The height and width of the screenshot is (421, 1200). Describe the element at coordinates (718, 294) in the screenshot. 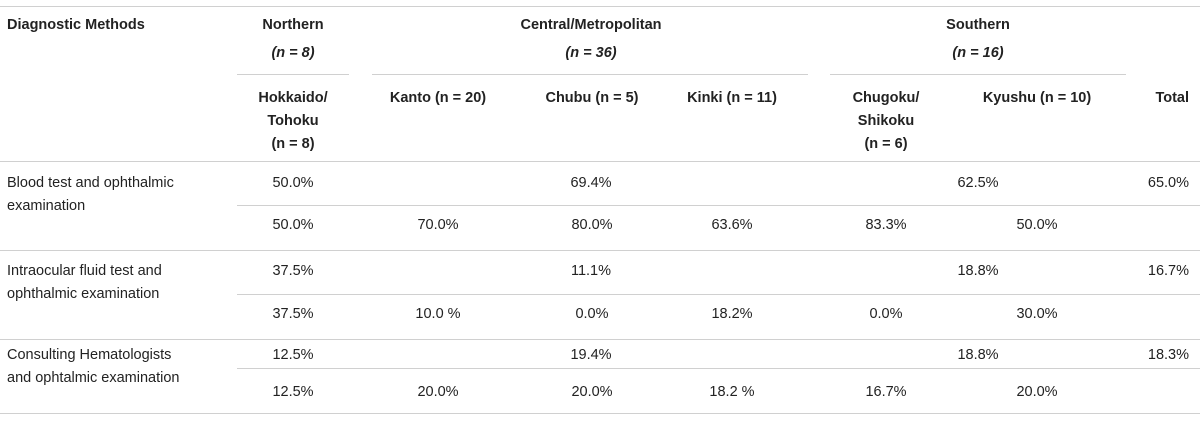

I see `row2-split-rule` at that location.